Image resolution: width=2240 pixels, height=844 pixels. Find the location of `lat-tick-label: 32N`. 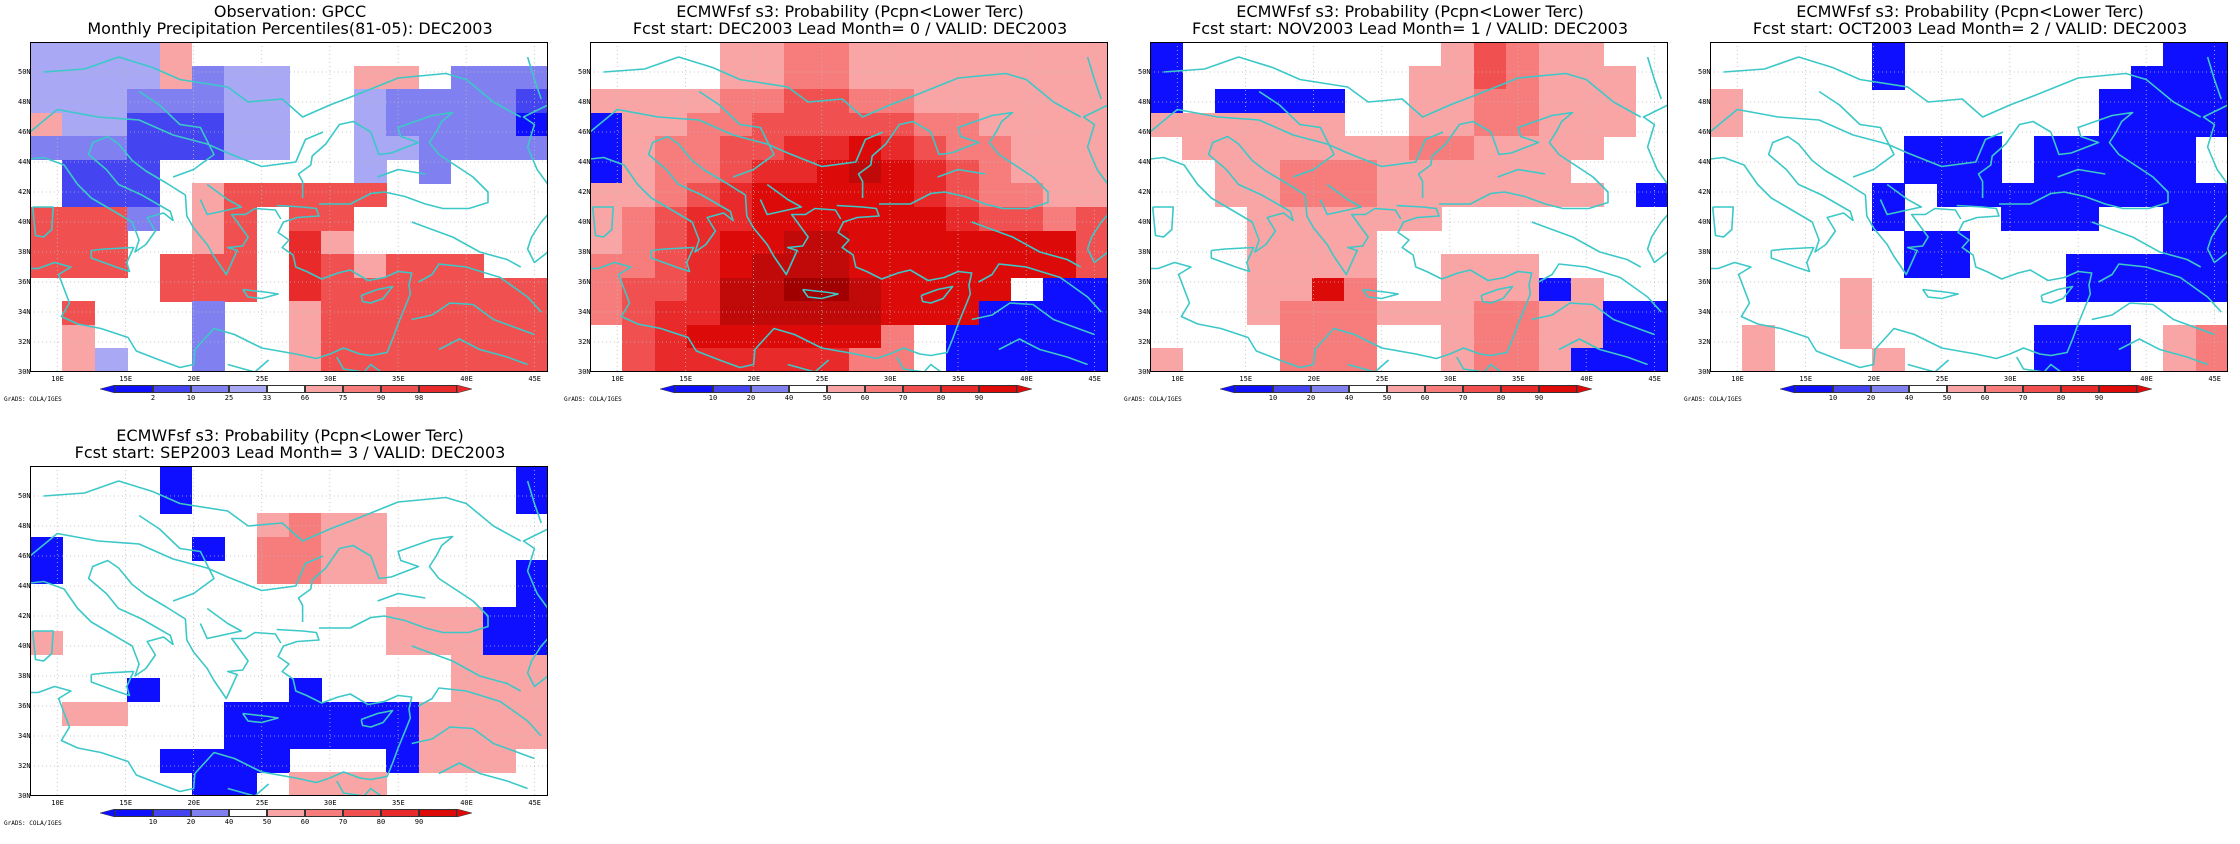

lat-tick-label: 32N is located at coordinates (24, 342).